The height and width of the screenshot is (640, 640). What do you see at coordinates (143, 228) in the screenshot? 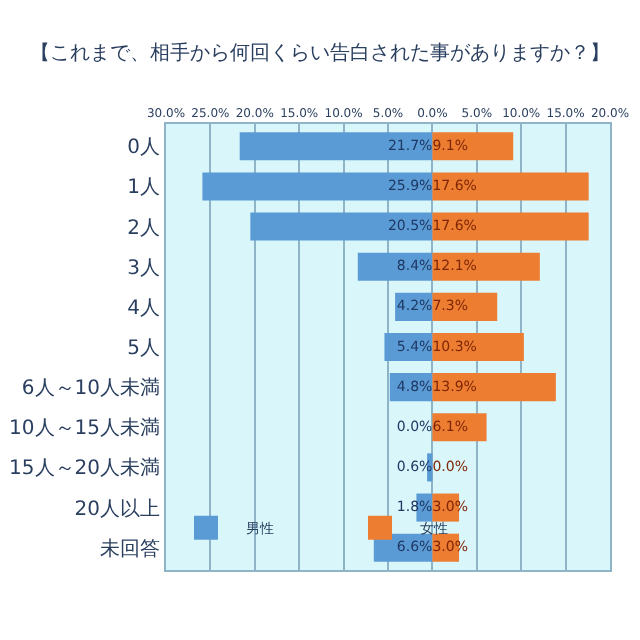
I see `y-tick-label: 2人` at bounding box center [143, 228].